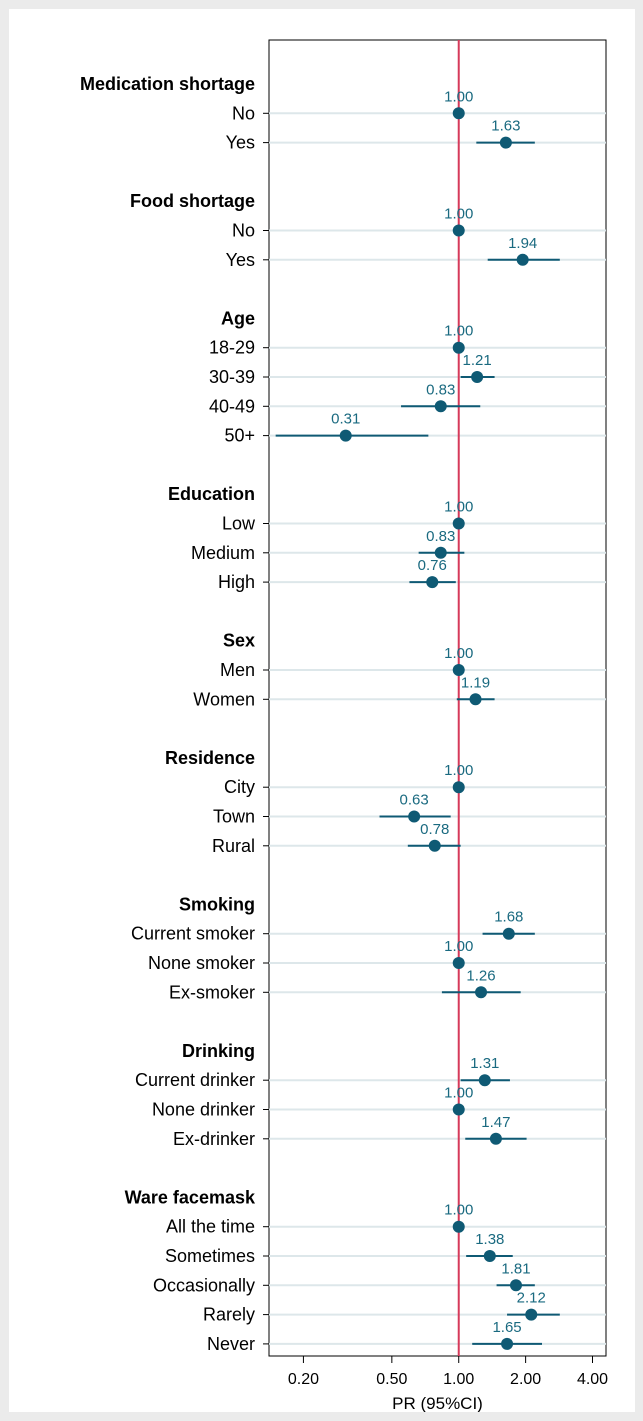 This screenshot has height=1421, width=643. I want to click on x-tick-label: 4.00, so click(592, 1379).